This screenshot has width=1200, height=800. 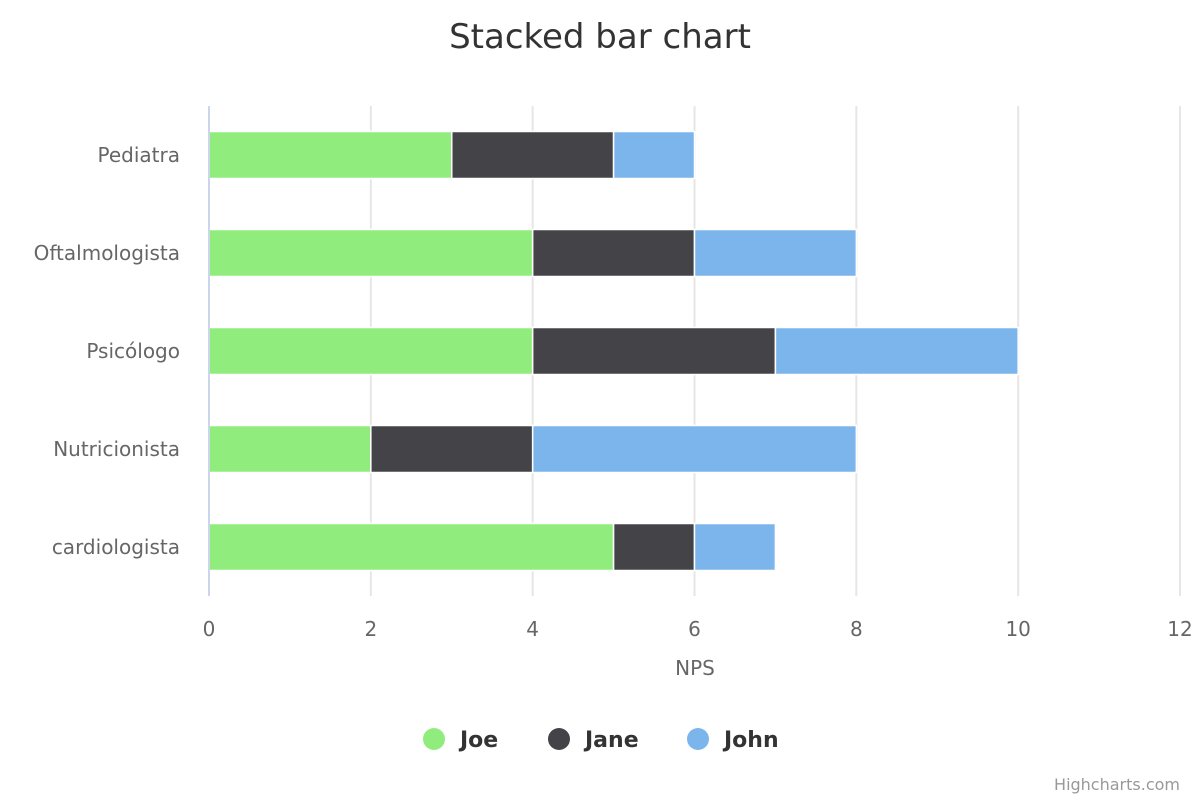 I want to click on credits-link: Highcharts.com, so click(x=1117, y=784).